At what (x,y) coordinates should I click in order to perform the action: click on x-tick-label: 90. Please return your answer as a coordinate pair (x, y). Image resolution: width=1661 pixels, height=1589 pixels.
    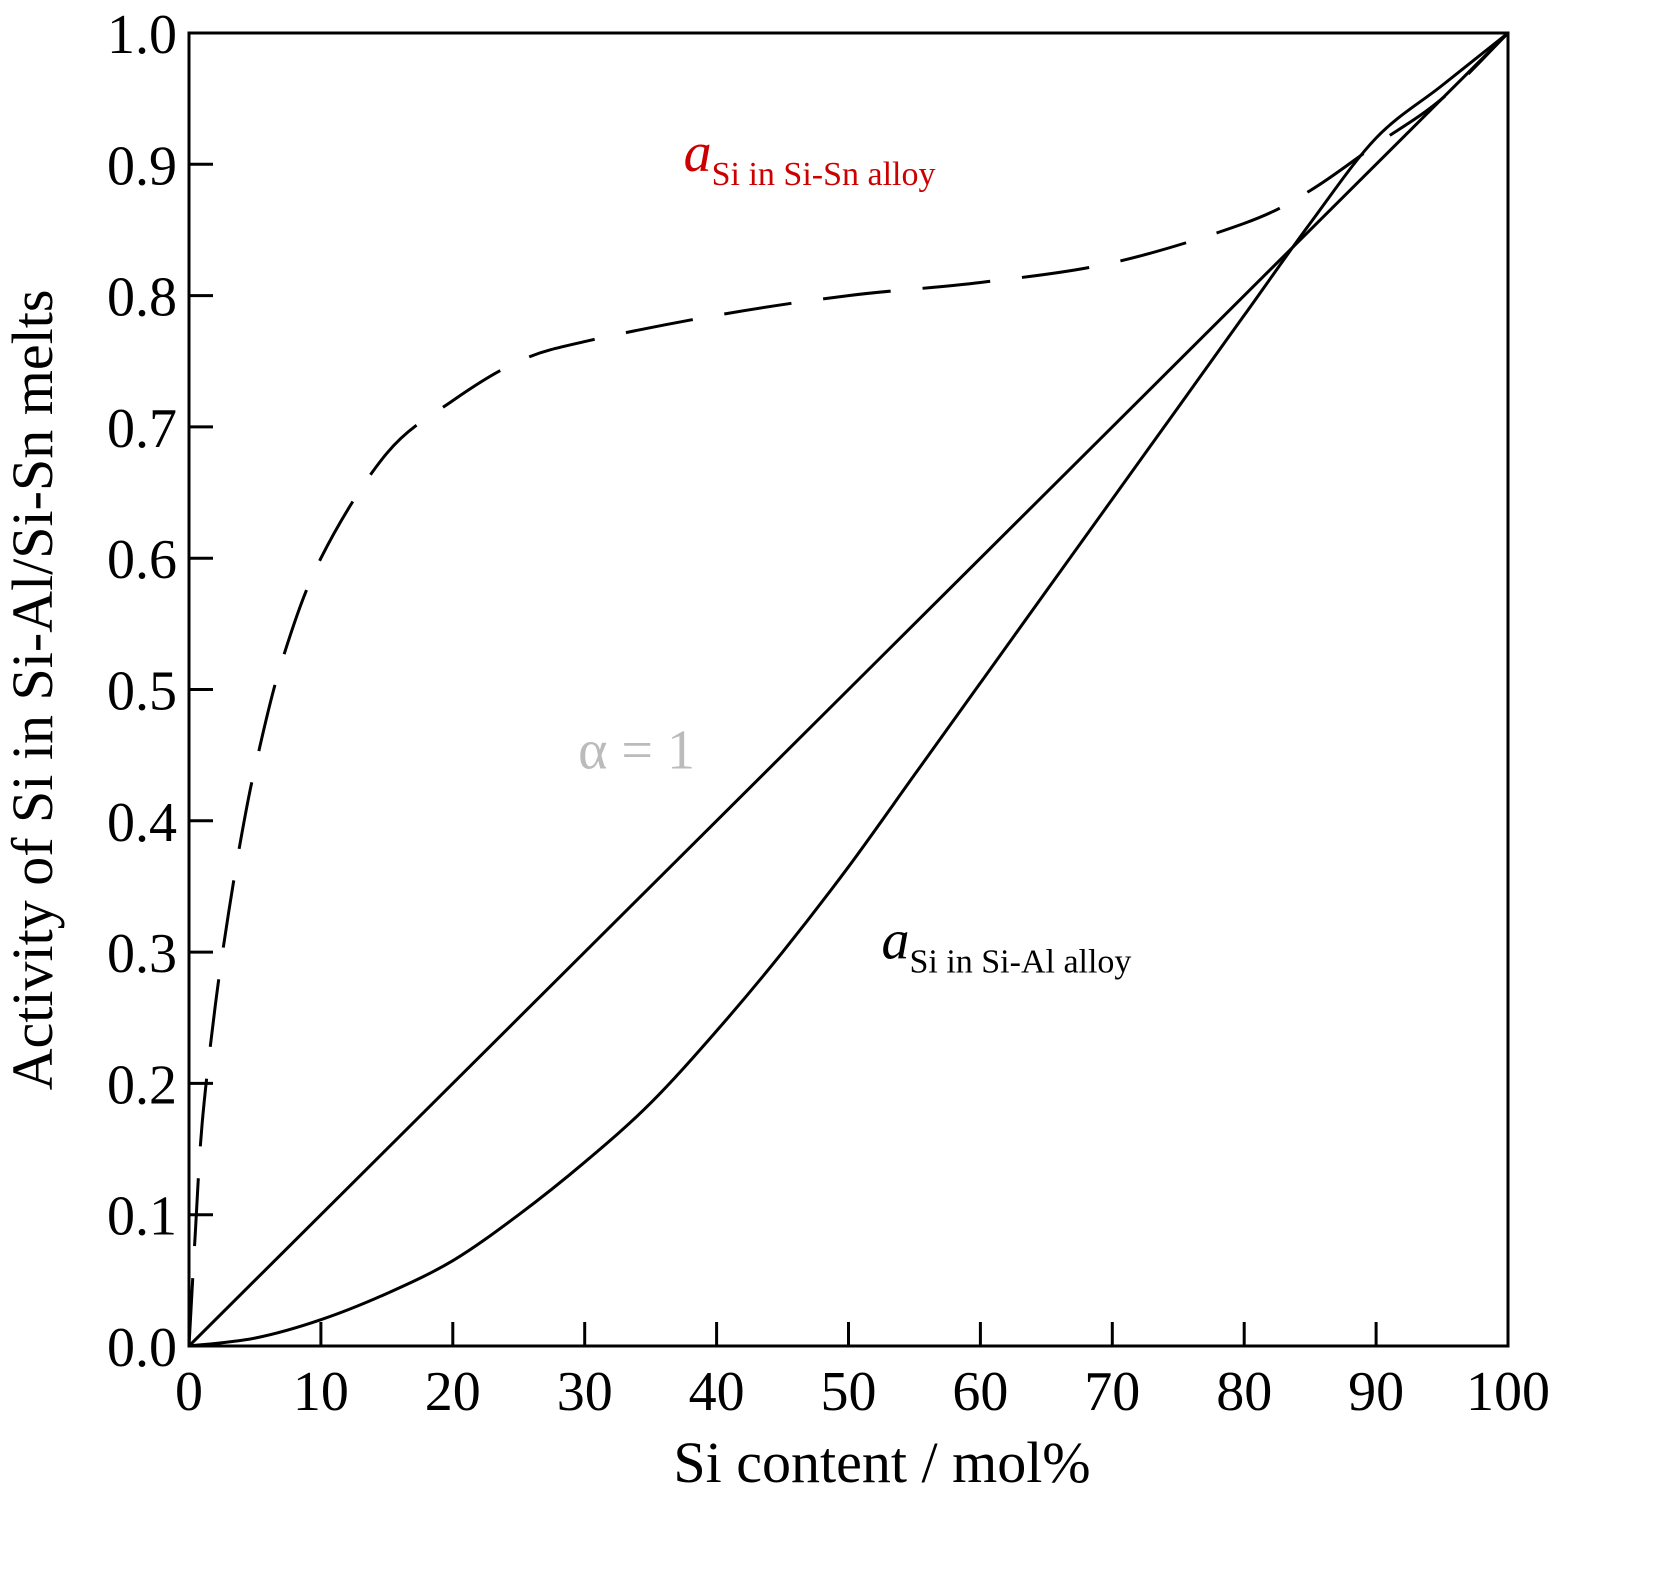
    Looking at the image, I should click on (1376, 1392).